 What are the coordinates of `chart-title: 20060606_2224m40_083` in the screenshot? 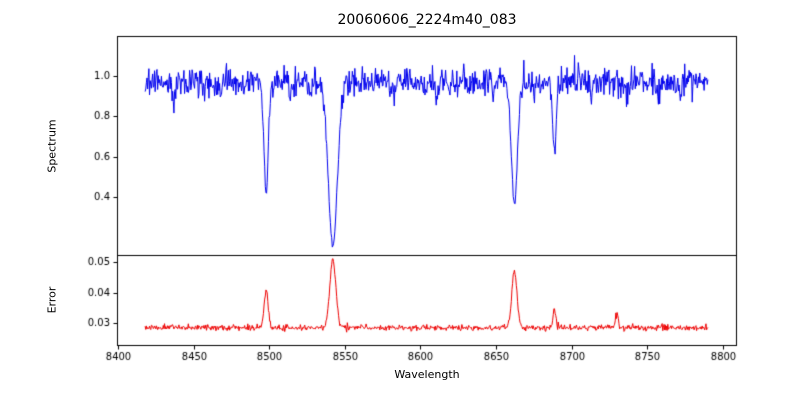 It's located at (427, 20).